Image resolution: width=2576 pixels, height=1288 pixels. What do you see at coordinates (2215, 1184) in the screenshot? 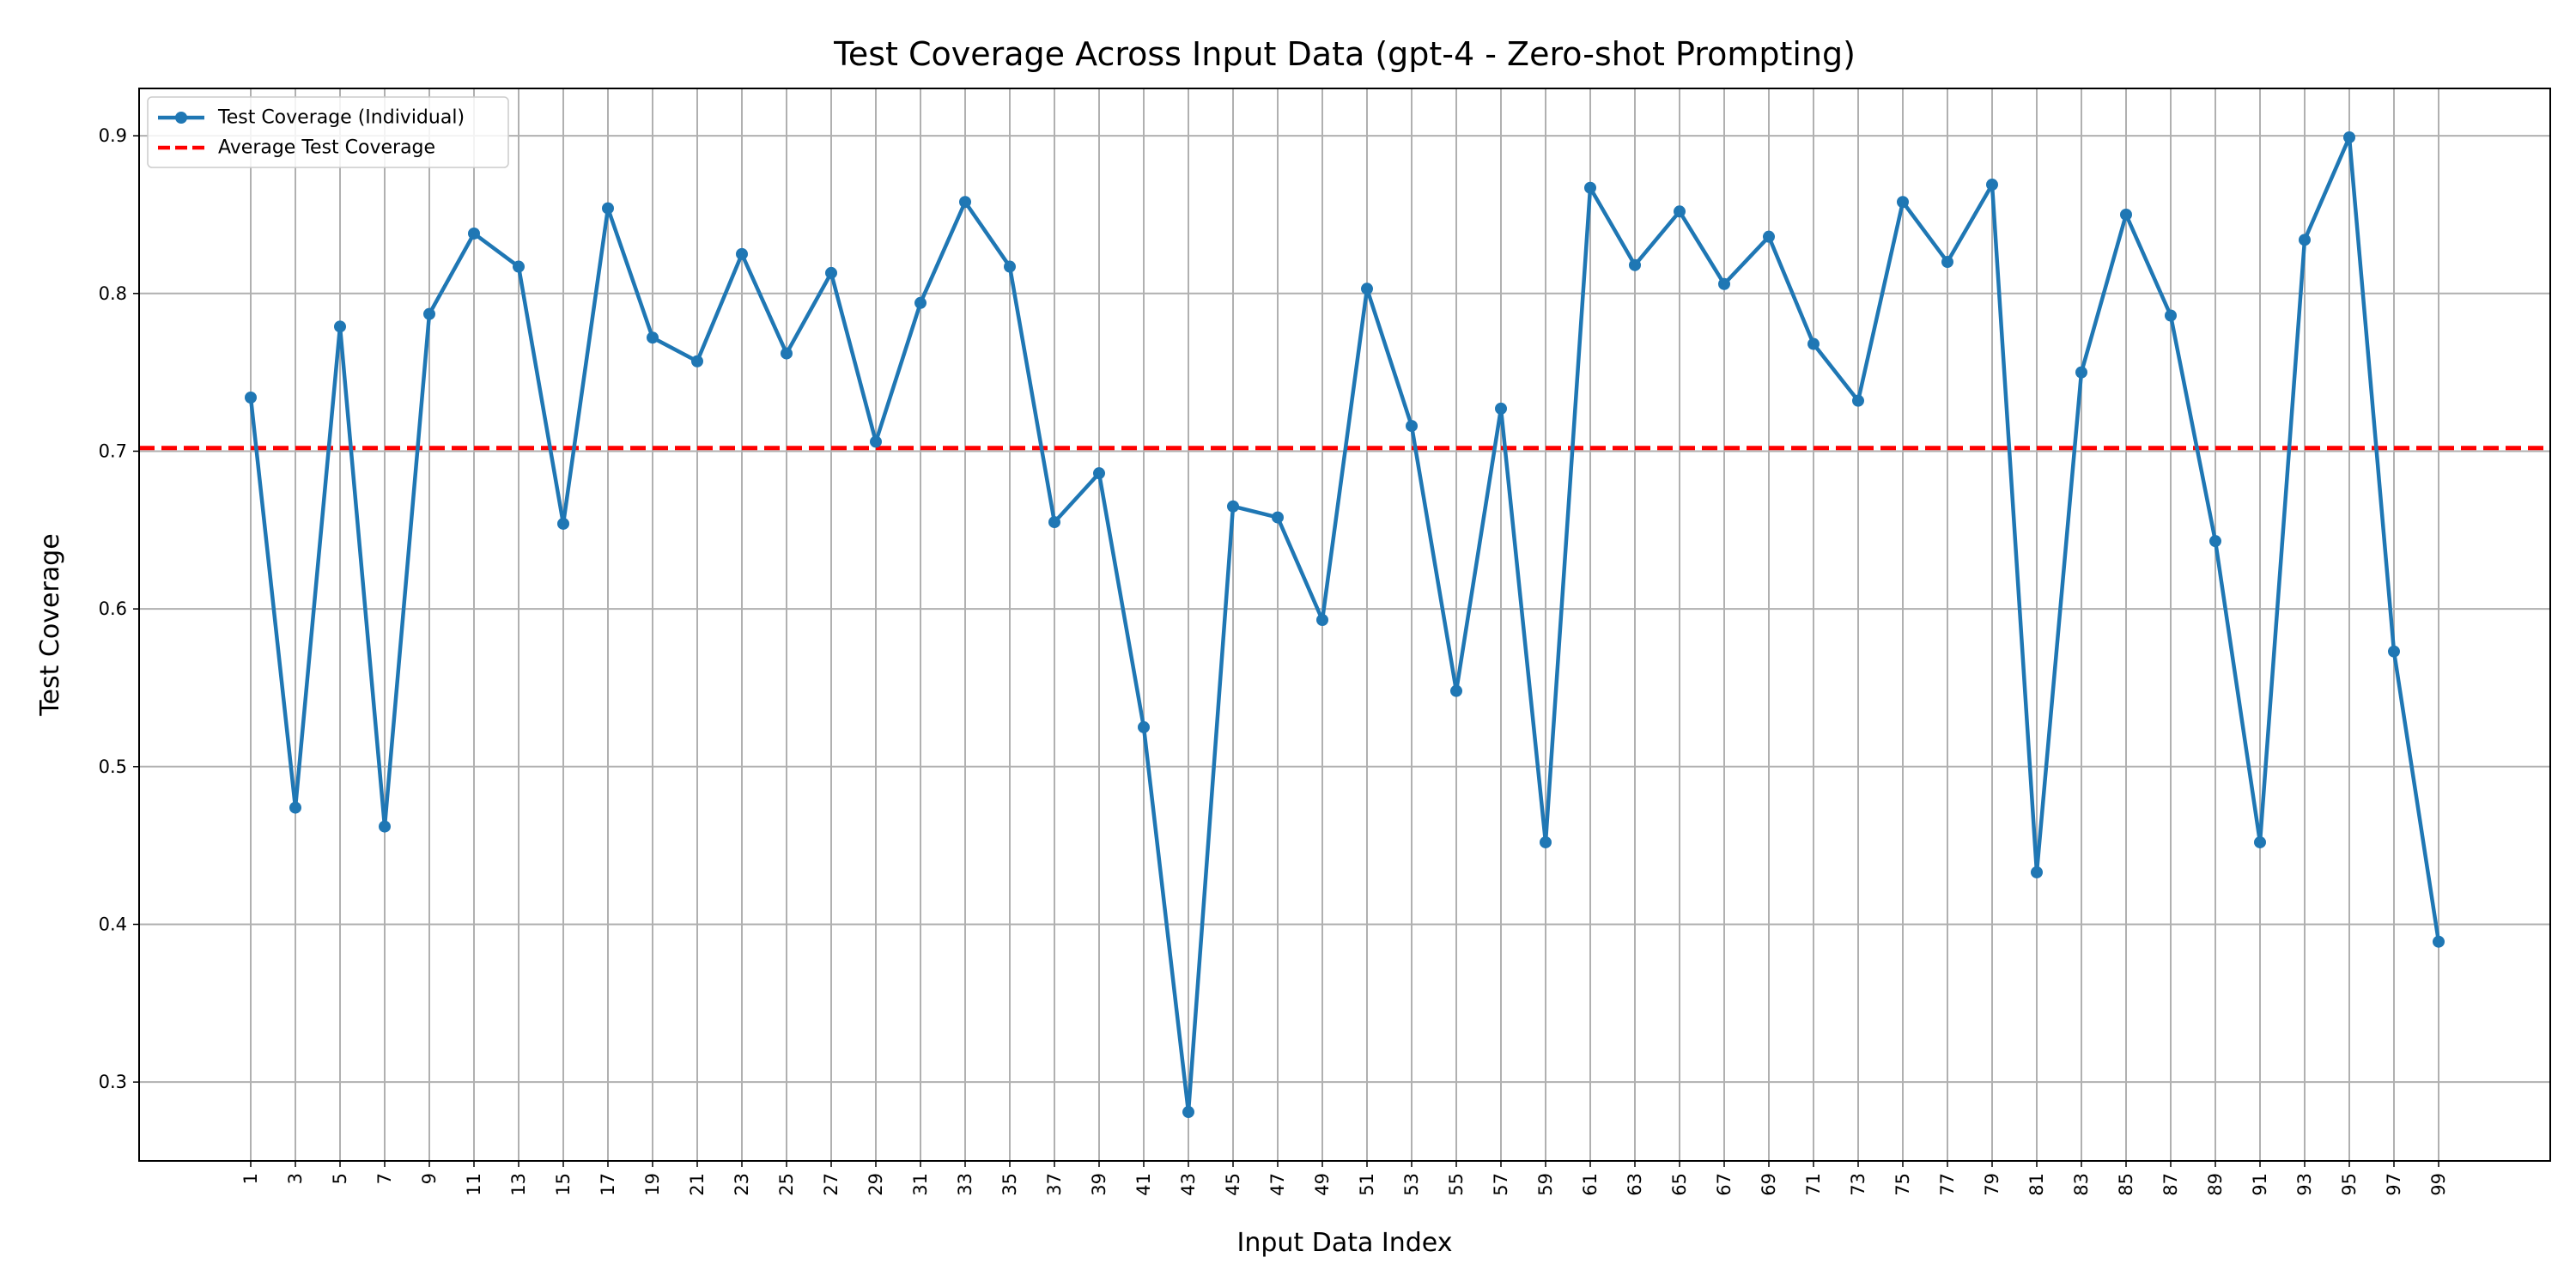
I see `x-tick-label: 89` at bounding box center [2215, 1184].